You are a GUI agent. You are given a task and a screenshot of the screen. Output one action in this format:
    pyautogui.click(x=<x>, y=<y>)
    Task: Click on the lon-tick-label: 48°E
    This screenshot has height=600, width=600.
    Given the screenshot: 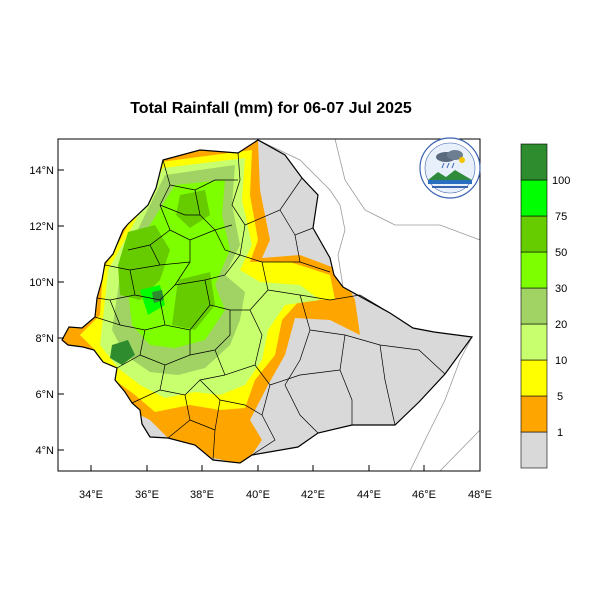 What is the action you would take?
    pyautogui.click(x=480, y=495)
    